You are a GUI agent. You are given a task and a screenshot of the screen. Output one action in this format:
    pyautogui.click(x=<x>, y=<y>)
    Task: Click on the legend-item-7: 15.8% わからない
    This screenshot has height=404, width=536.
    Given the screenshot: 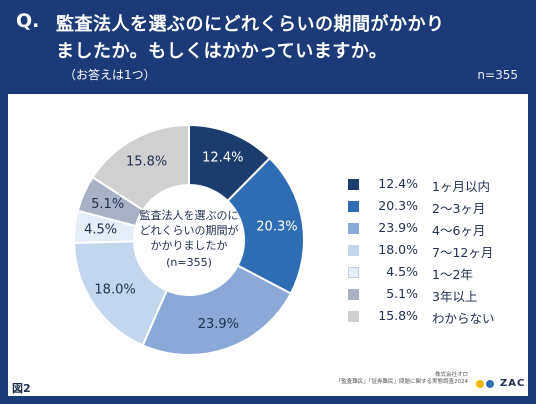 What is the action you would take?
    pyautogui.click(x=435, y=319)
    